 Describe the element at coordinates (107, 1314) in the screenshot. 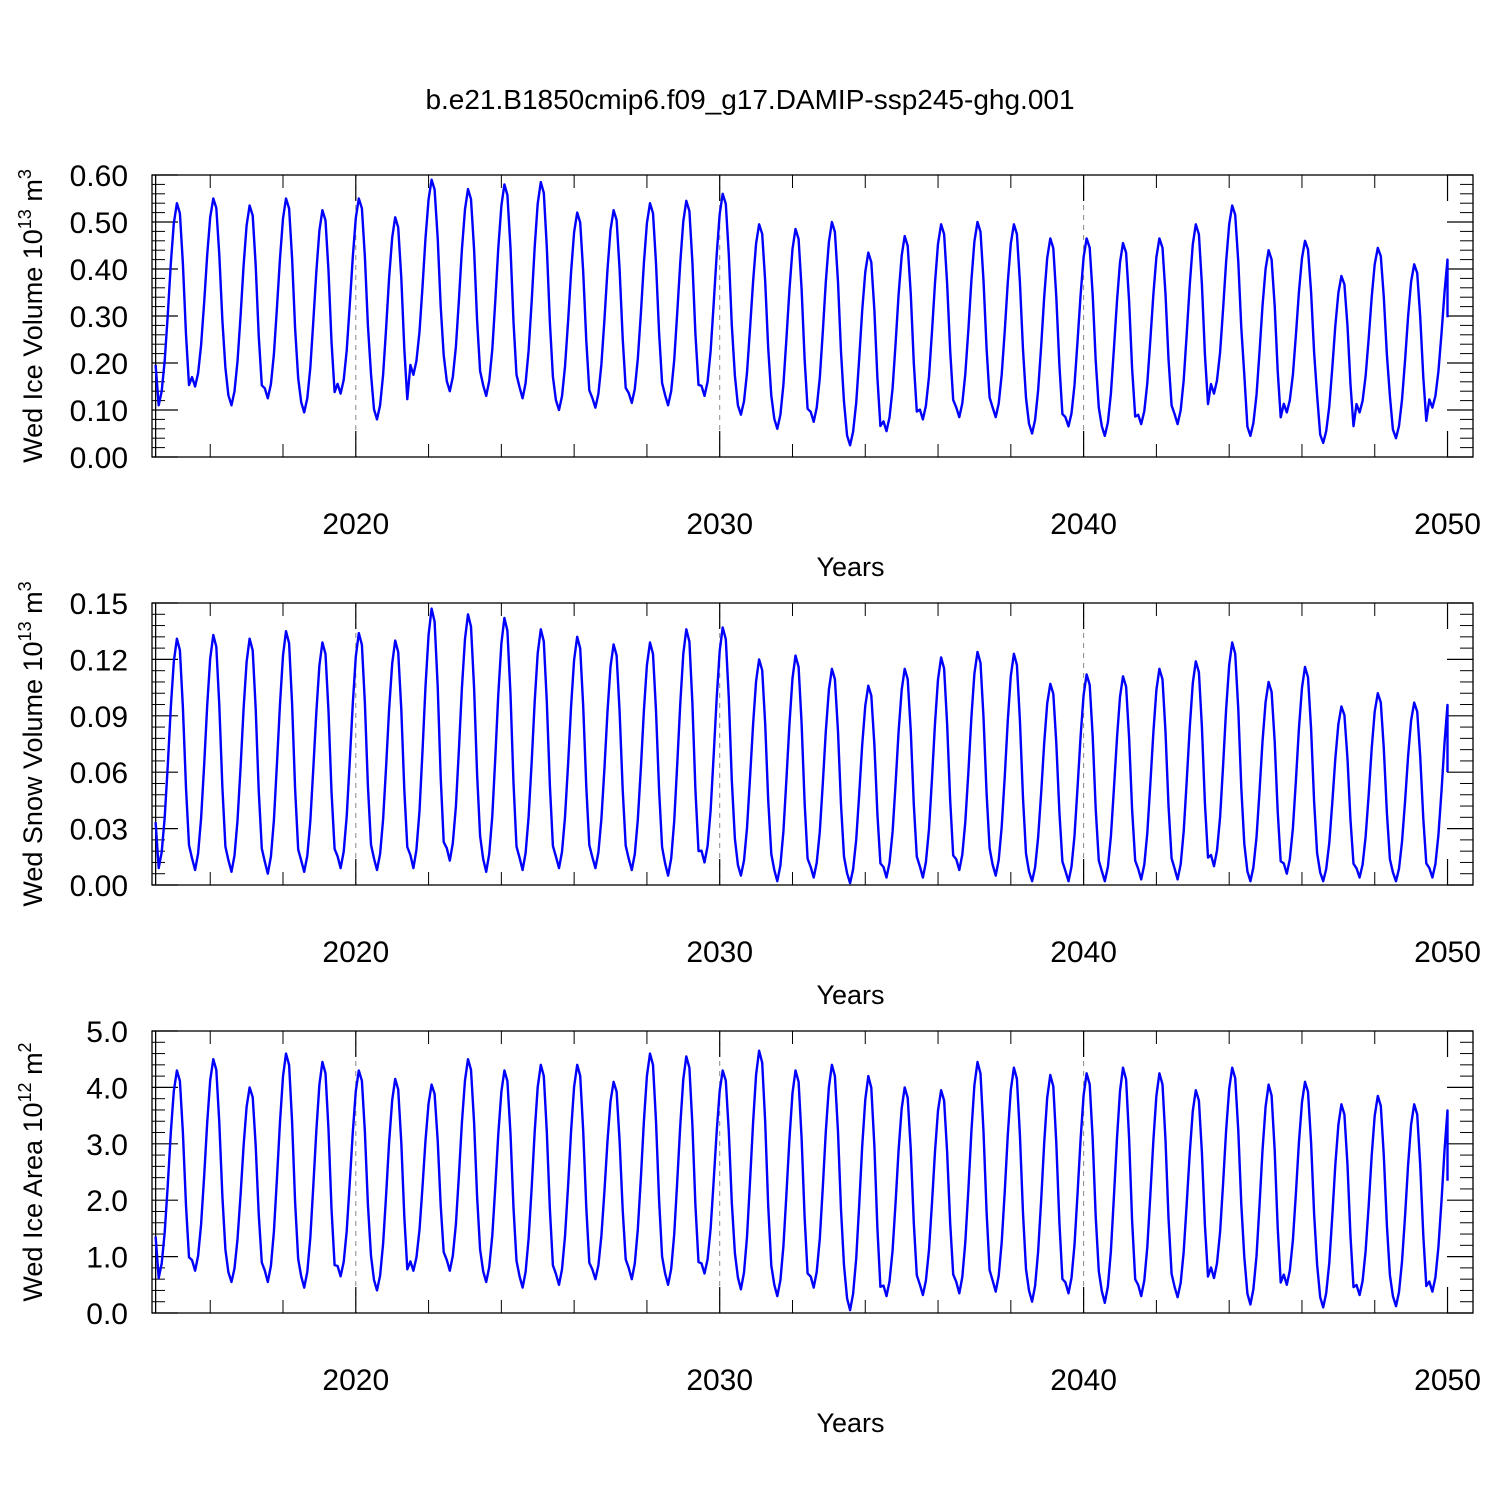

I see `y-tick-label: 0.0` at that location.